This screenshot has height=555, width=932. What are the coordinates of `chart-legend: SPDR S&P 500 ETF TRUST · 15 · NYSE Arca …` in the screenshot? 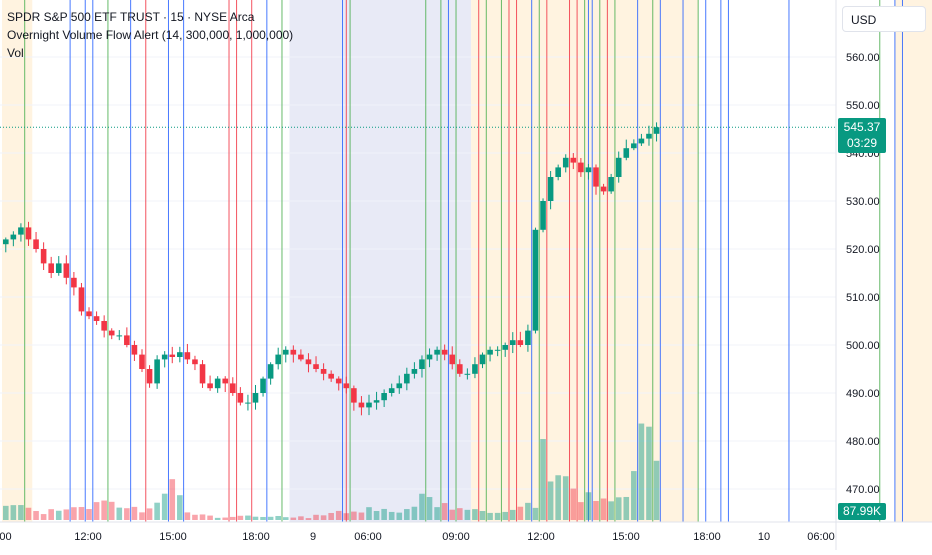 It's located at (150, 35).